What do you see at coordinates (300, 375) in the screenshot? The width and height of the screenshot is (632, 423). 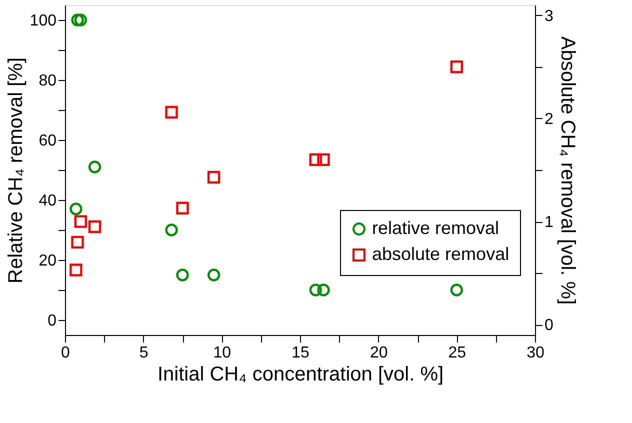 I see `x-axis-title: Initial CH₄ concentration [vol. %]` at bounding box center [300, 375].